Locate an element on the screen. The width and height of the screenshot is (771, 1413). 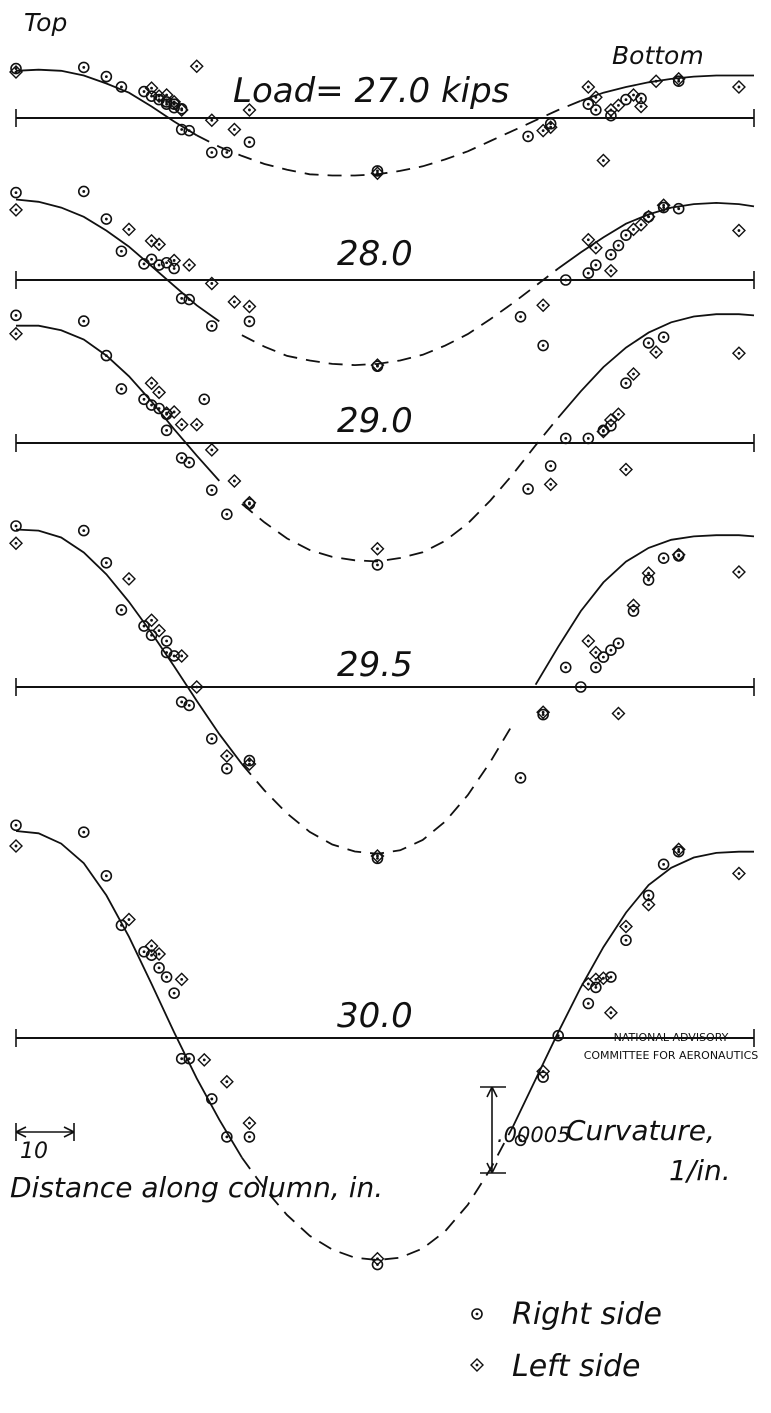
bottom-end-label: Bottom is located at coordinates (658, 55).